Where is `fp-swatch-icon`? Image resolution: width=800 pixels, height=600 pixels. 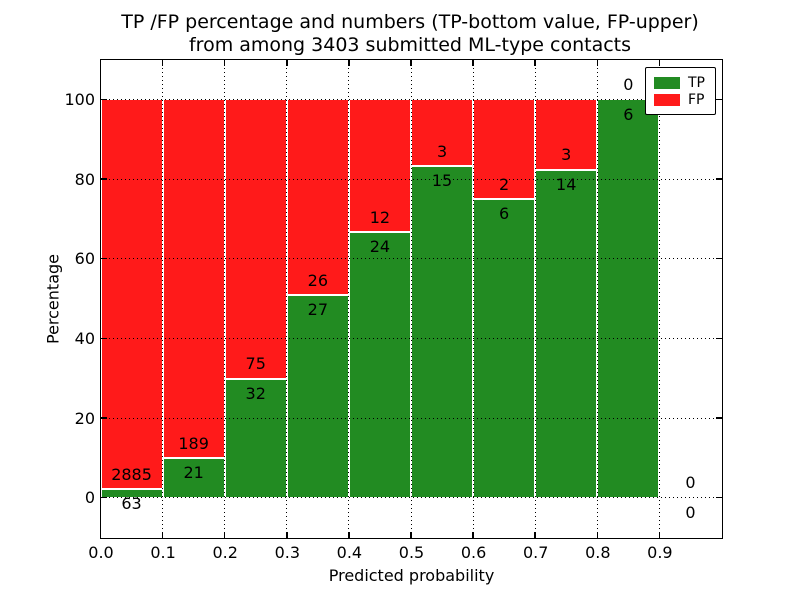 fp-swatch-icon is located at coordinates (667, 99).